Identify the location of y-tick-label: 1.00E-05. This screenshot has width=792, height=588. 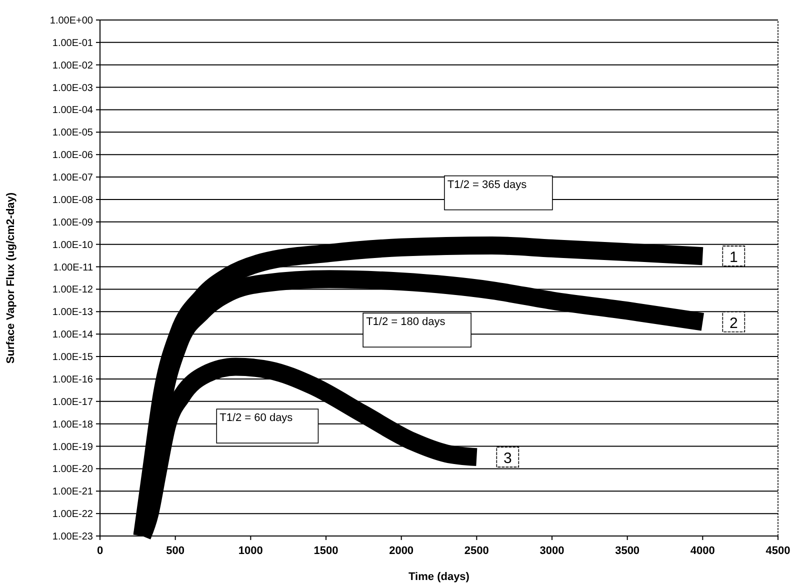
(73, 133).